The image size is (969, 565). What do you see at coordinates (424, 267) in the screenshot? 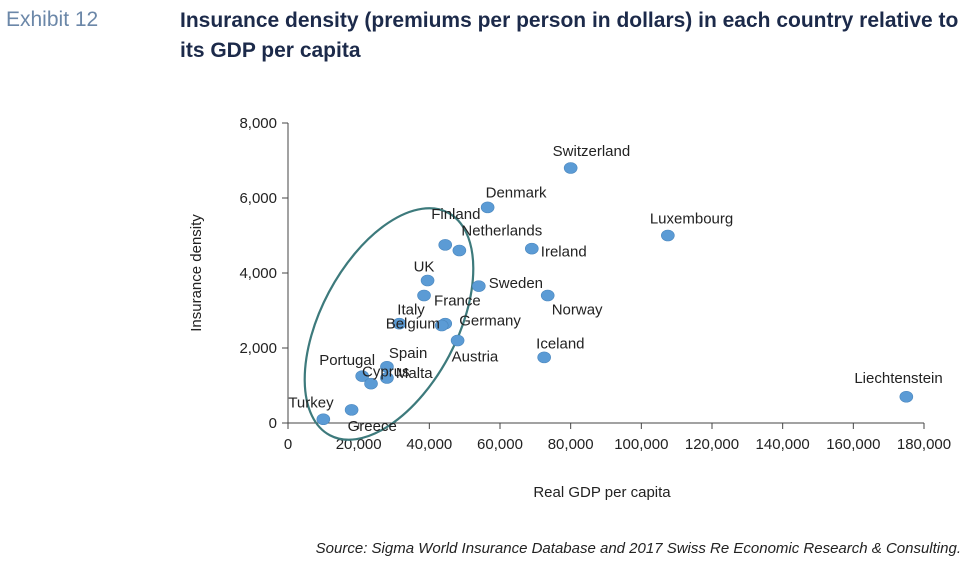
I see `point-label-uk: UK` at bounding box center [424, 267].